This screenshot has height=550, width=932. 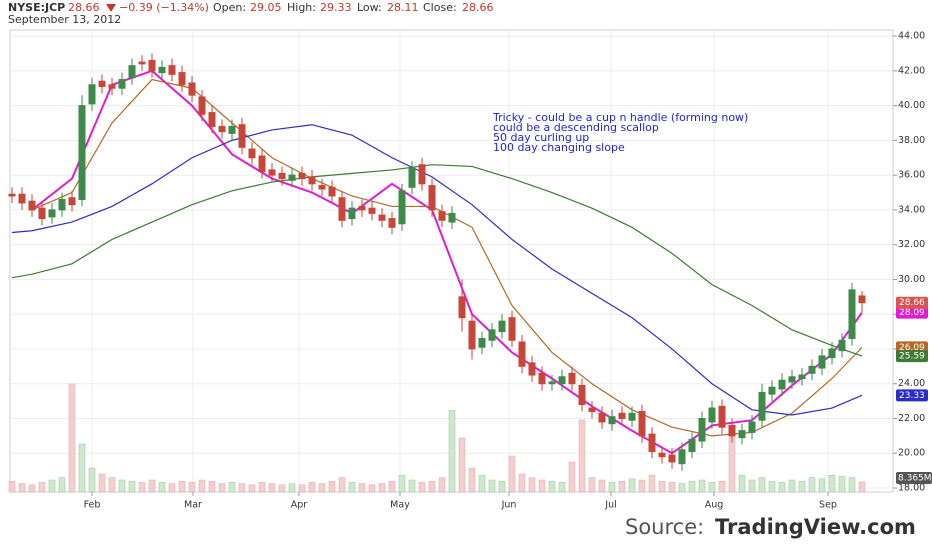 I want to click on quote-value: 28.66, so click(x=478, y=7).